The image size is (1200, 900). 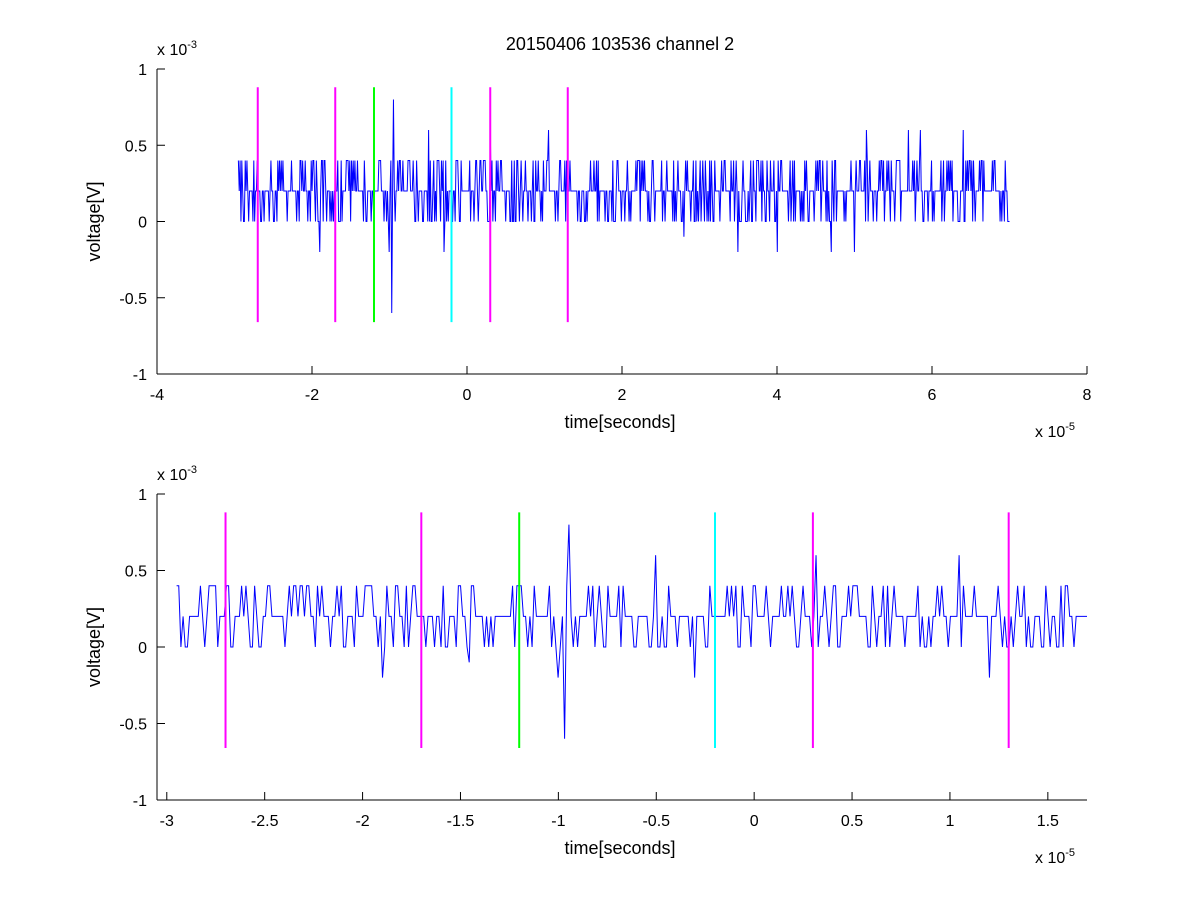 I want to click on x-tick-label: 6, so click(x=932, y=395).